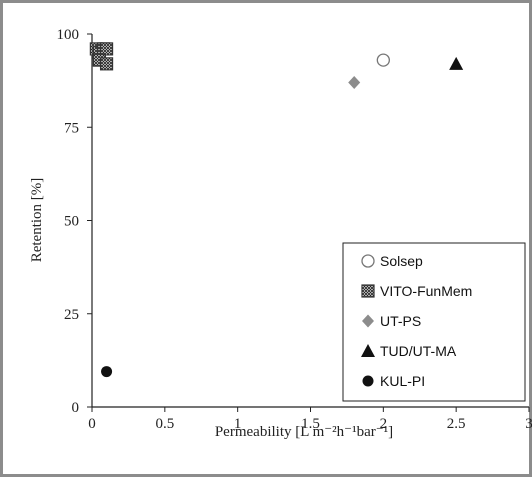 This screenshot has width=532, height=480. Describe the element at coordinates (368, 381) in the screenshot. I see `legend-marker-kul-pi` at that location.